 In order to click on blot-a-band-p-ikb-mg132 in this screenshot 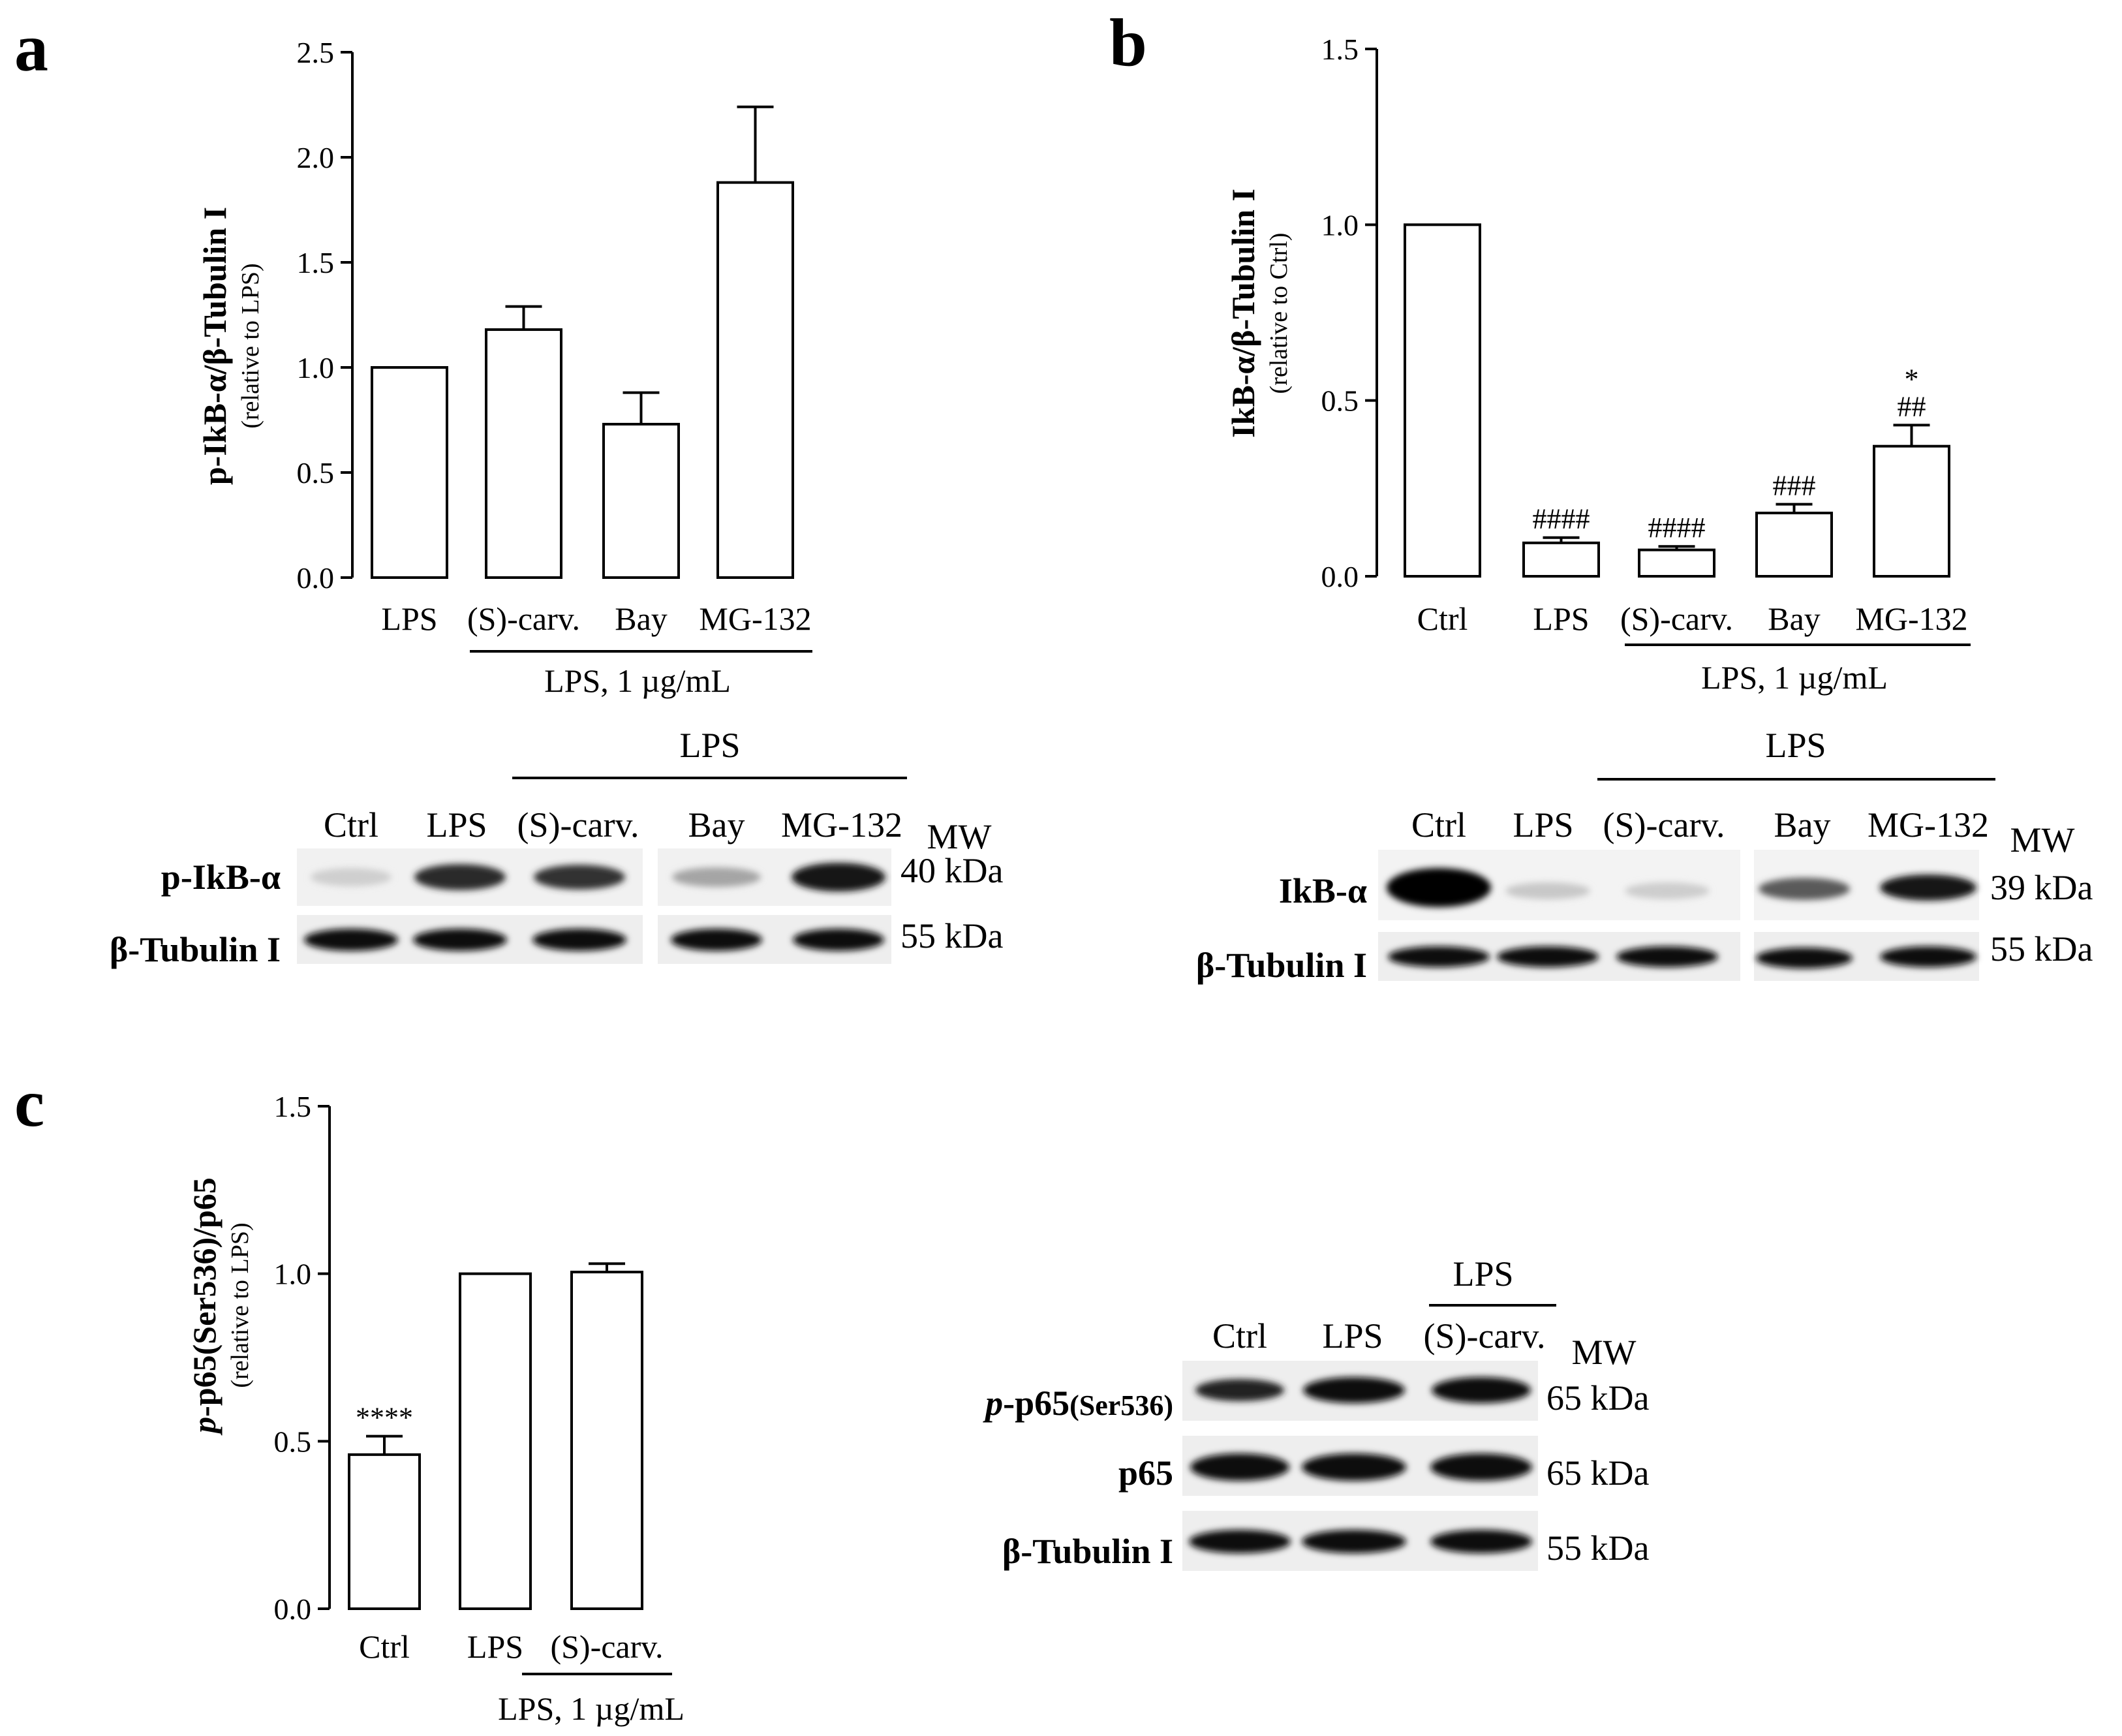, I will do `click(839, 877)`.